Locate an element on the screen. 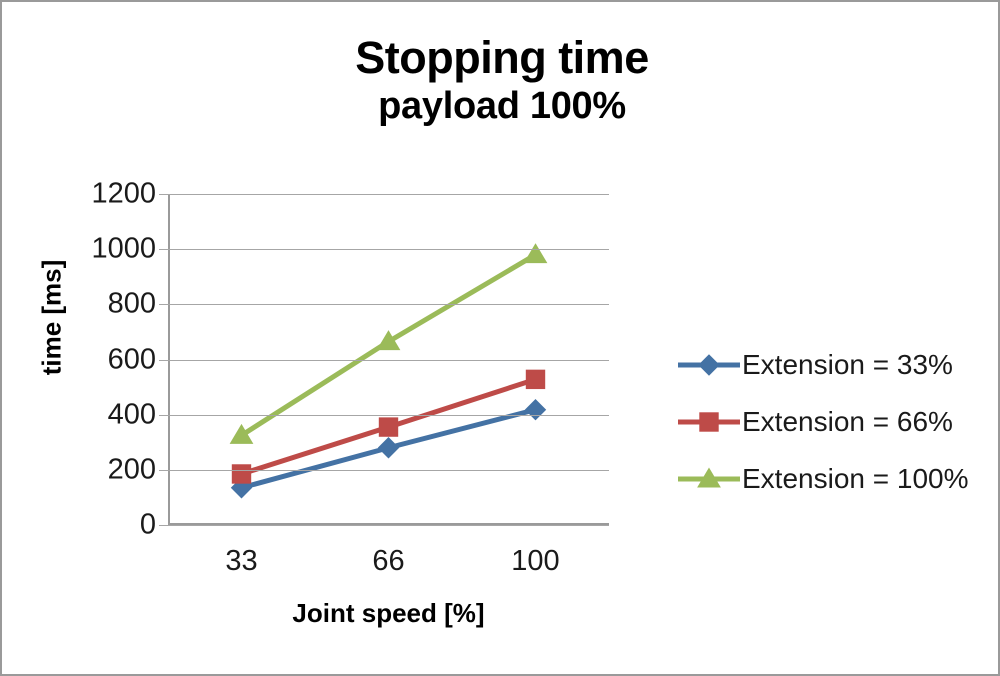 This screenshot has height=676, width=1000. y-axis-tick-labels: 0 200 400 600 800 1000 1200 is located at coordinates (110, 359).